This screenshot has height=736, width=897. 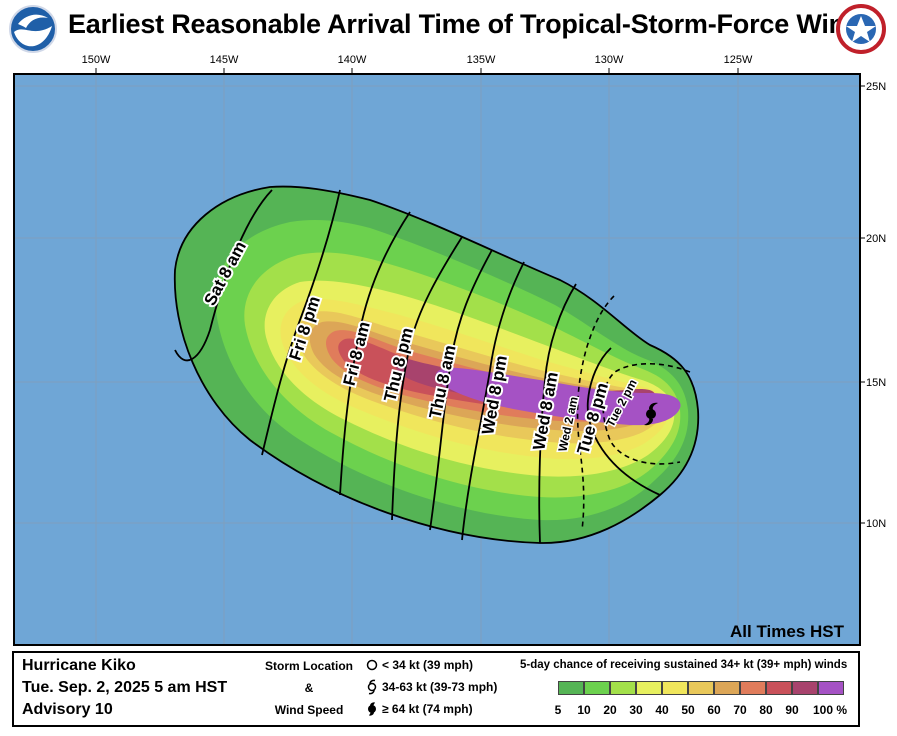 I want to click on open-circle-icon, so click(x=372, y=665).